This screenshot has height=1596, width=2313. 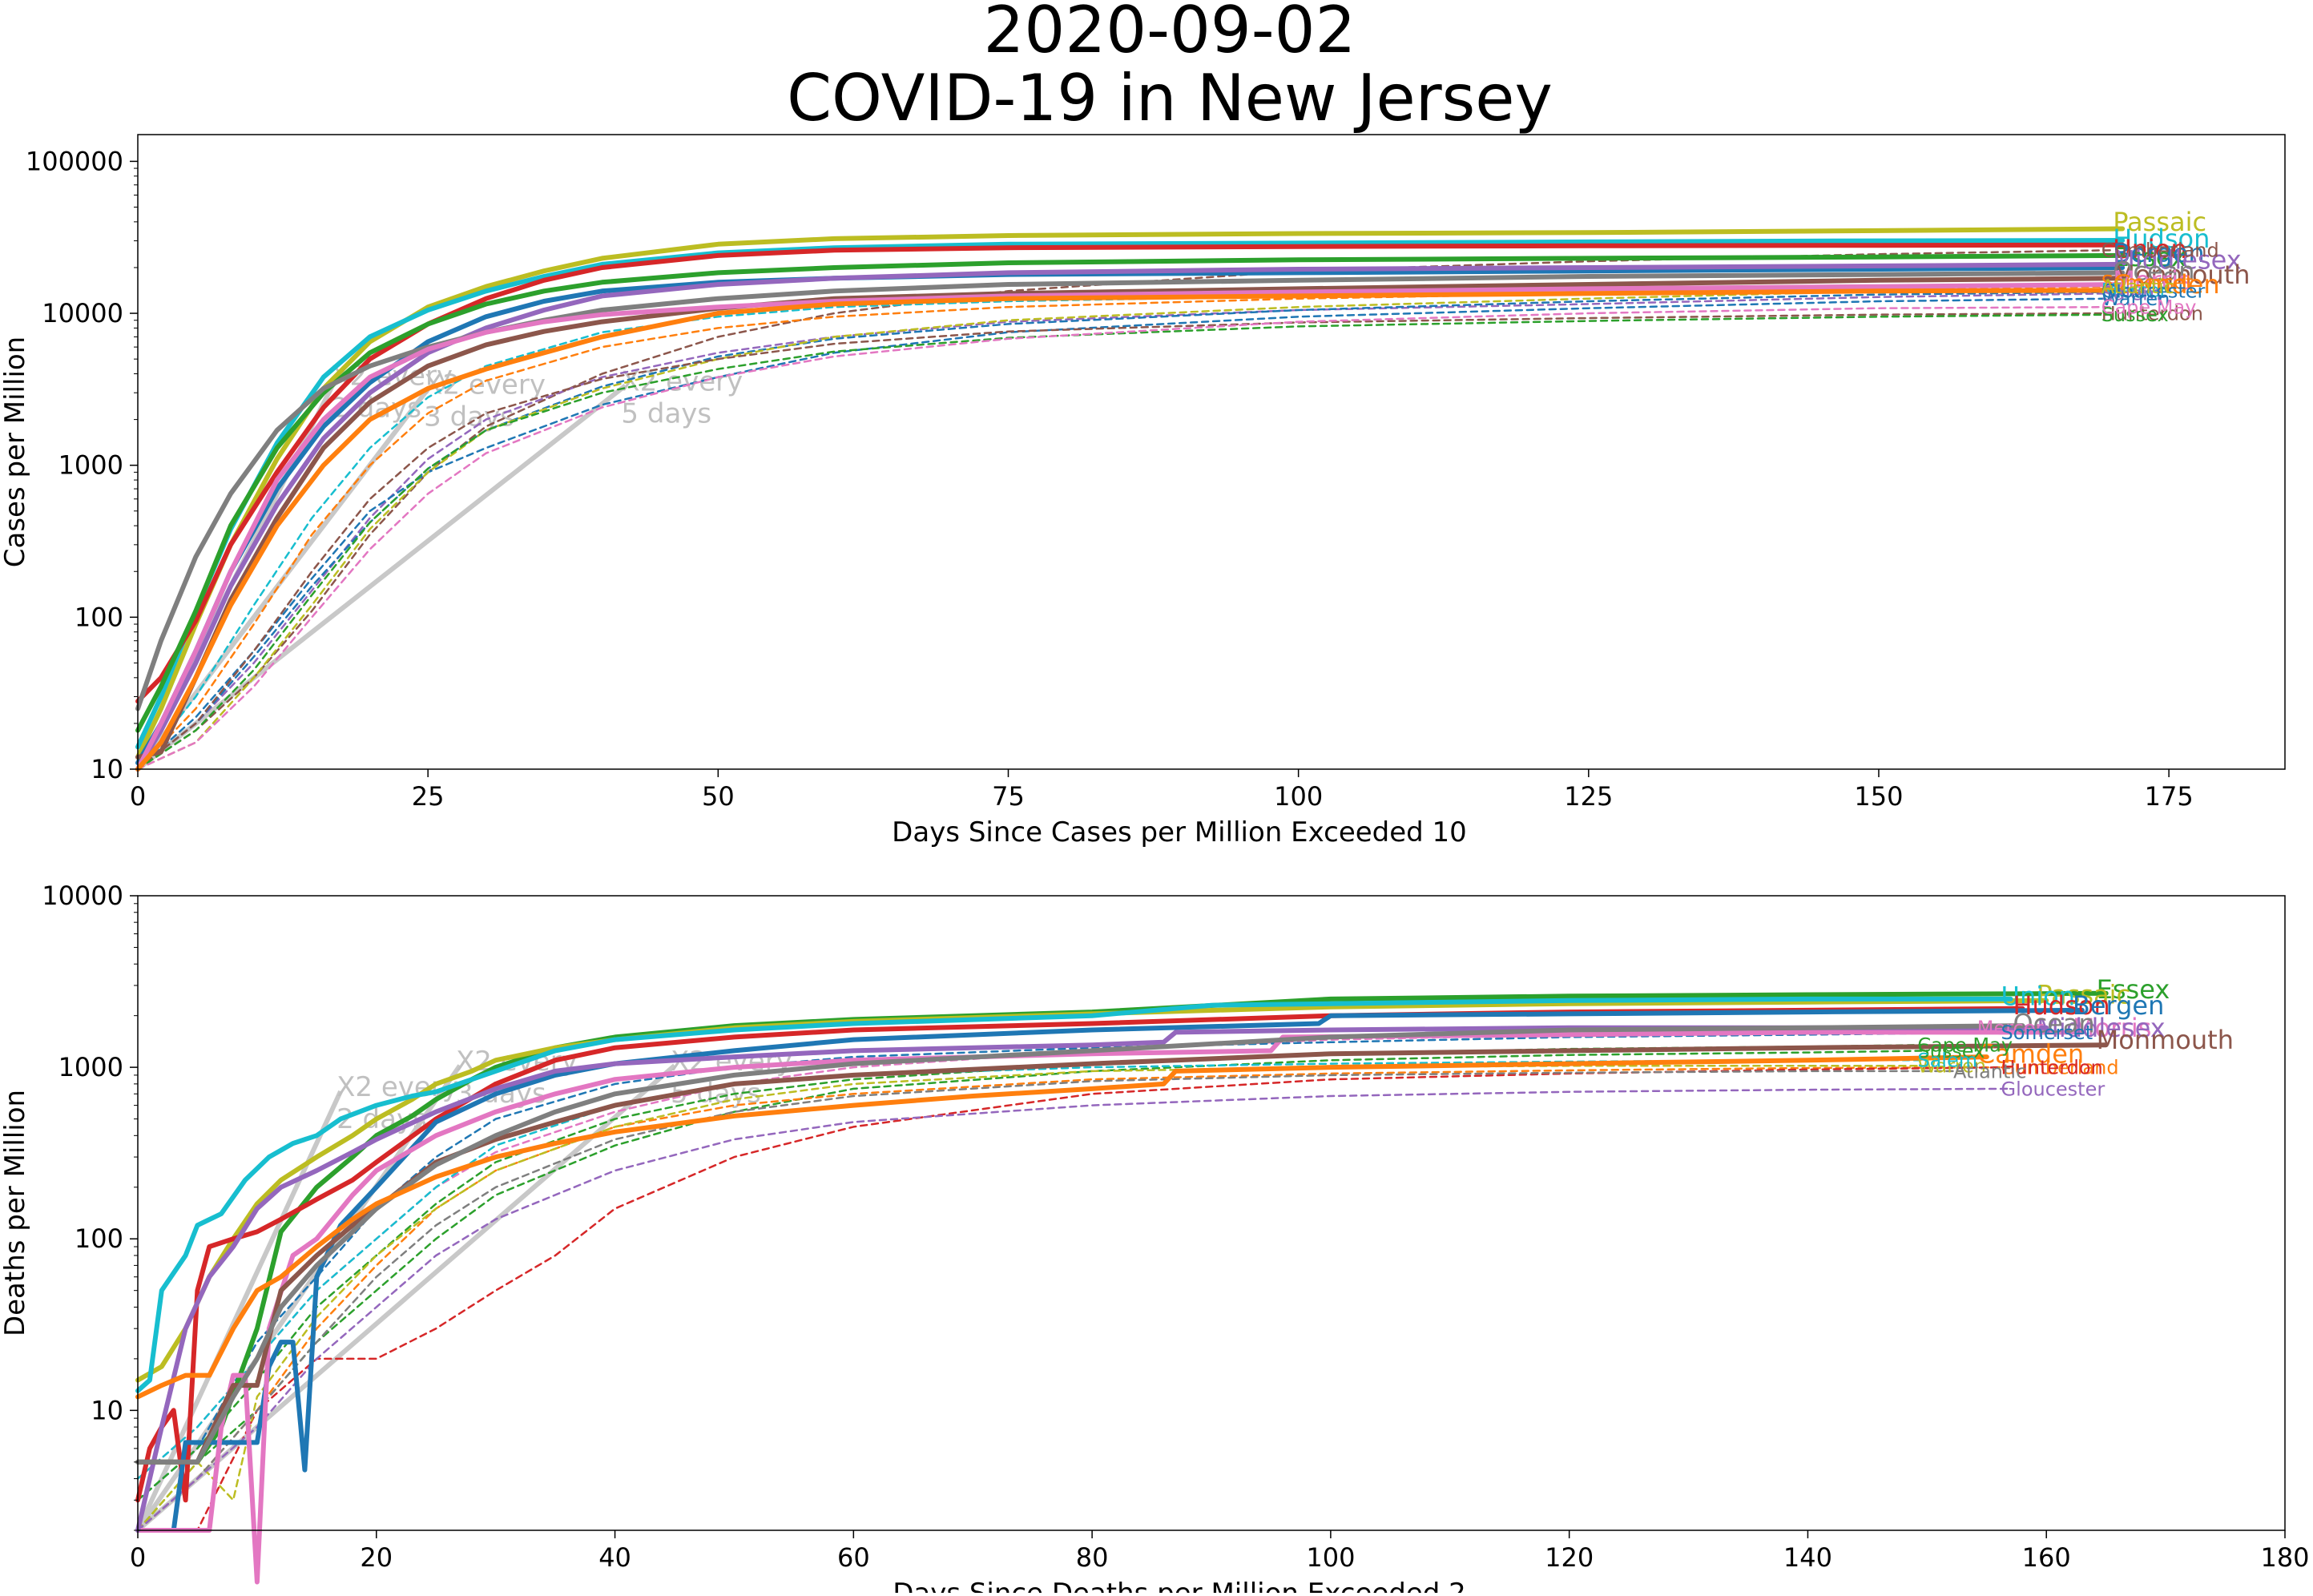 I want to click on deaths-series-label-passaic: Passaic, so click(x=2083, y=995).